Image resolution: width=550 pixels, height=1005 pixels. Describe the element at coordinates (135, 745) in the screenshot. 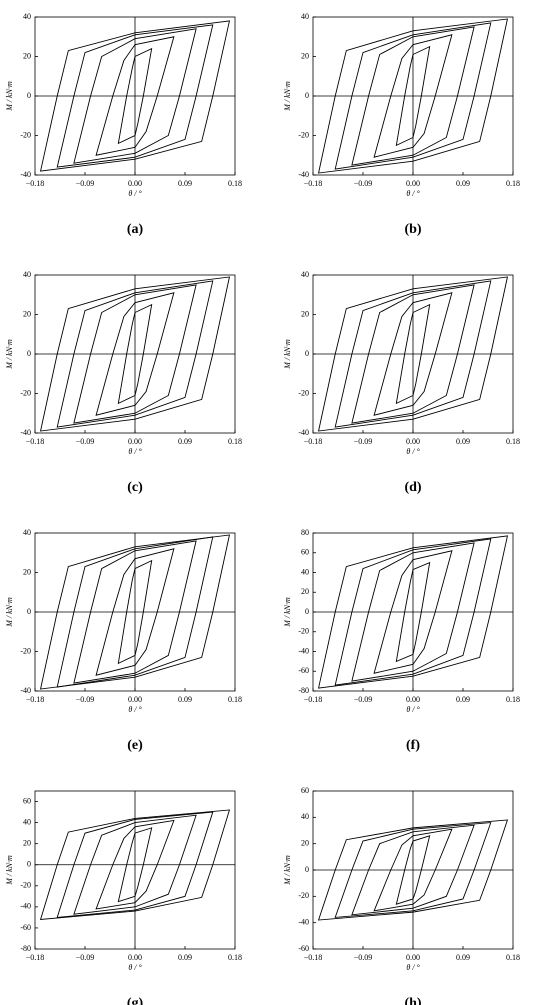

I see `panel-caption: (e)` at that location.